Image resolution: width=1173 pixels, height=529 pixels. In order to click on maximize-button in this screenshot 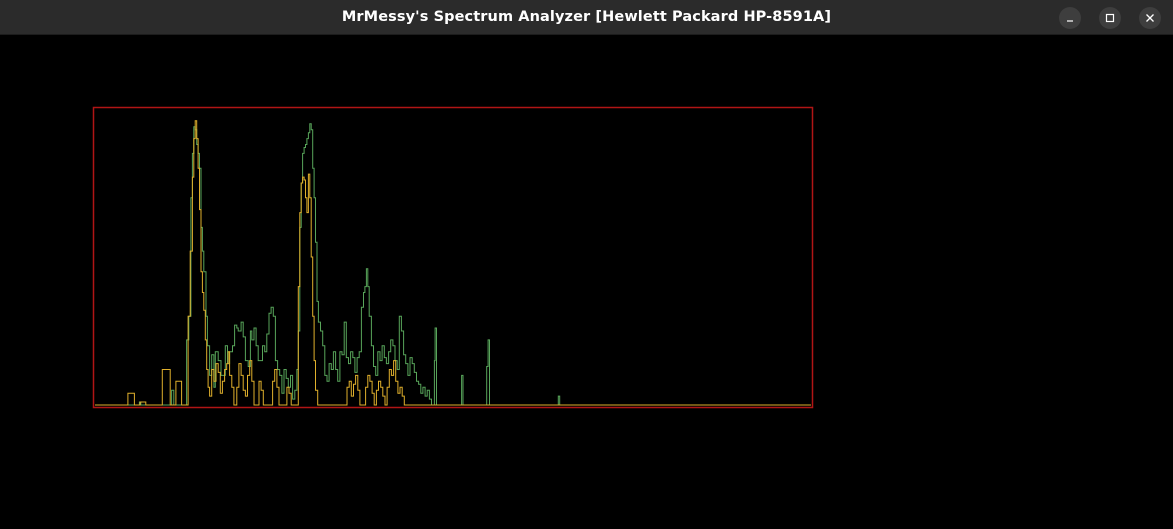, I will do `click(1110, 18)`.